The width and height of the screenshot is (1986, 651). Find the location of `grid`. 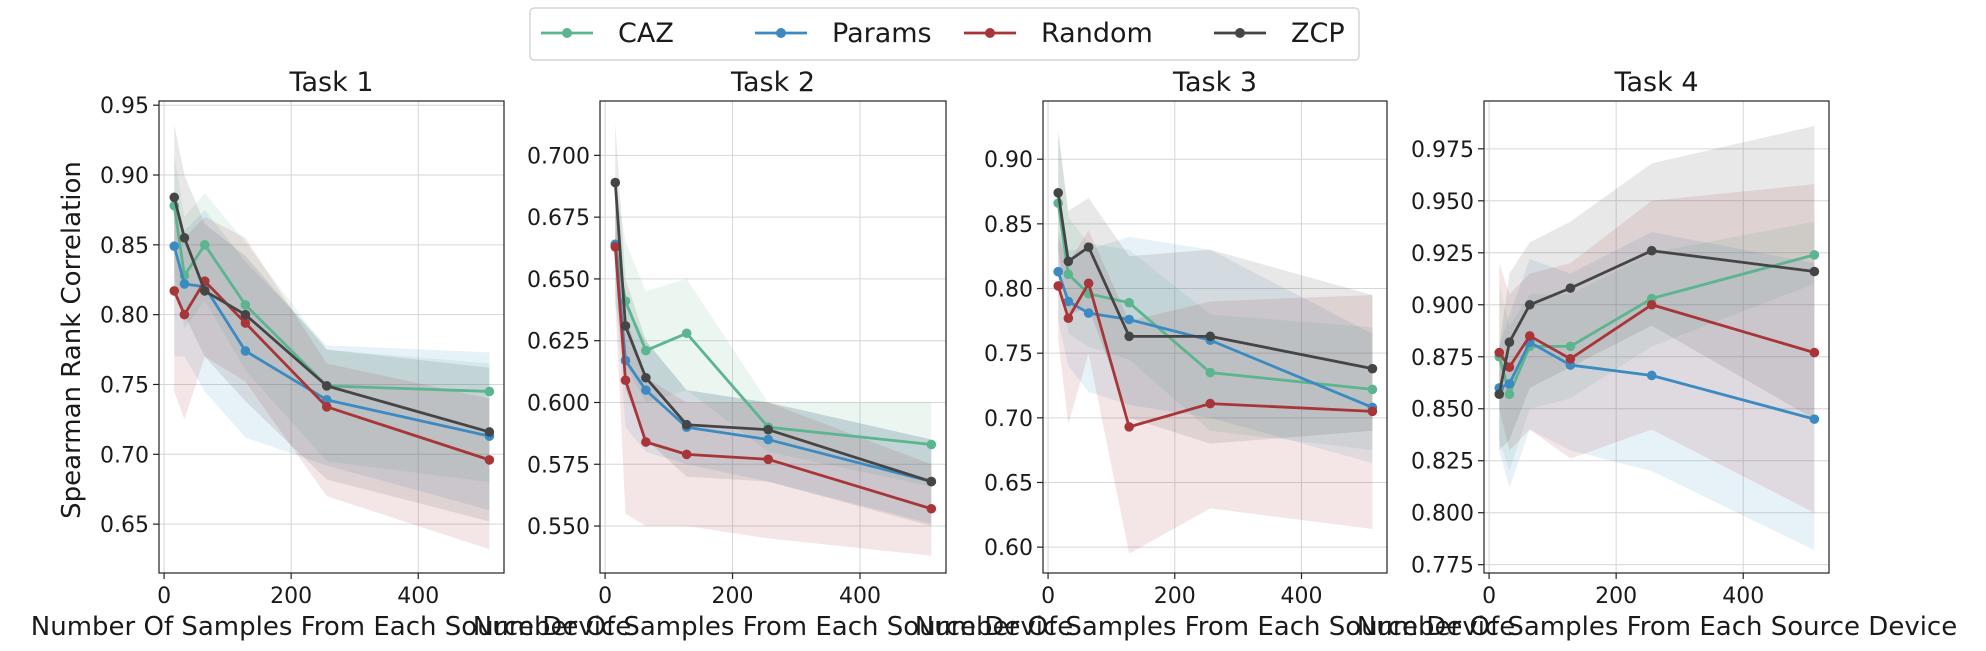

grid is located at coordinates (331, 337).